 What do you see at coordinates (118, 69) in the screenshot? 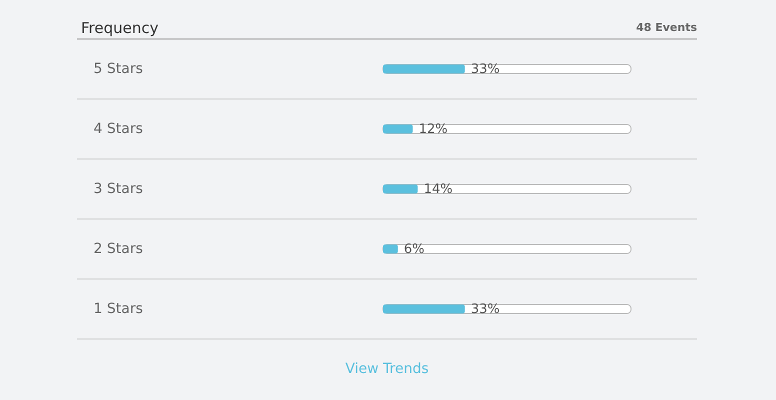
I see `y-tick-label: 5 Stars` at bounding box center [118, 69].